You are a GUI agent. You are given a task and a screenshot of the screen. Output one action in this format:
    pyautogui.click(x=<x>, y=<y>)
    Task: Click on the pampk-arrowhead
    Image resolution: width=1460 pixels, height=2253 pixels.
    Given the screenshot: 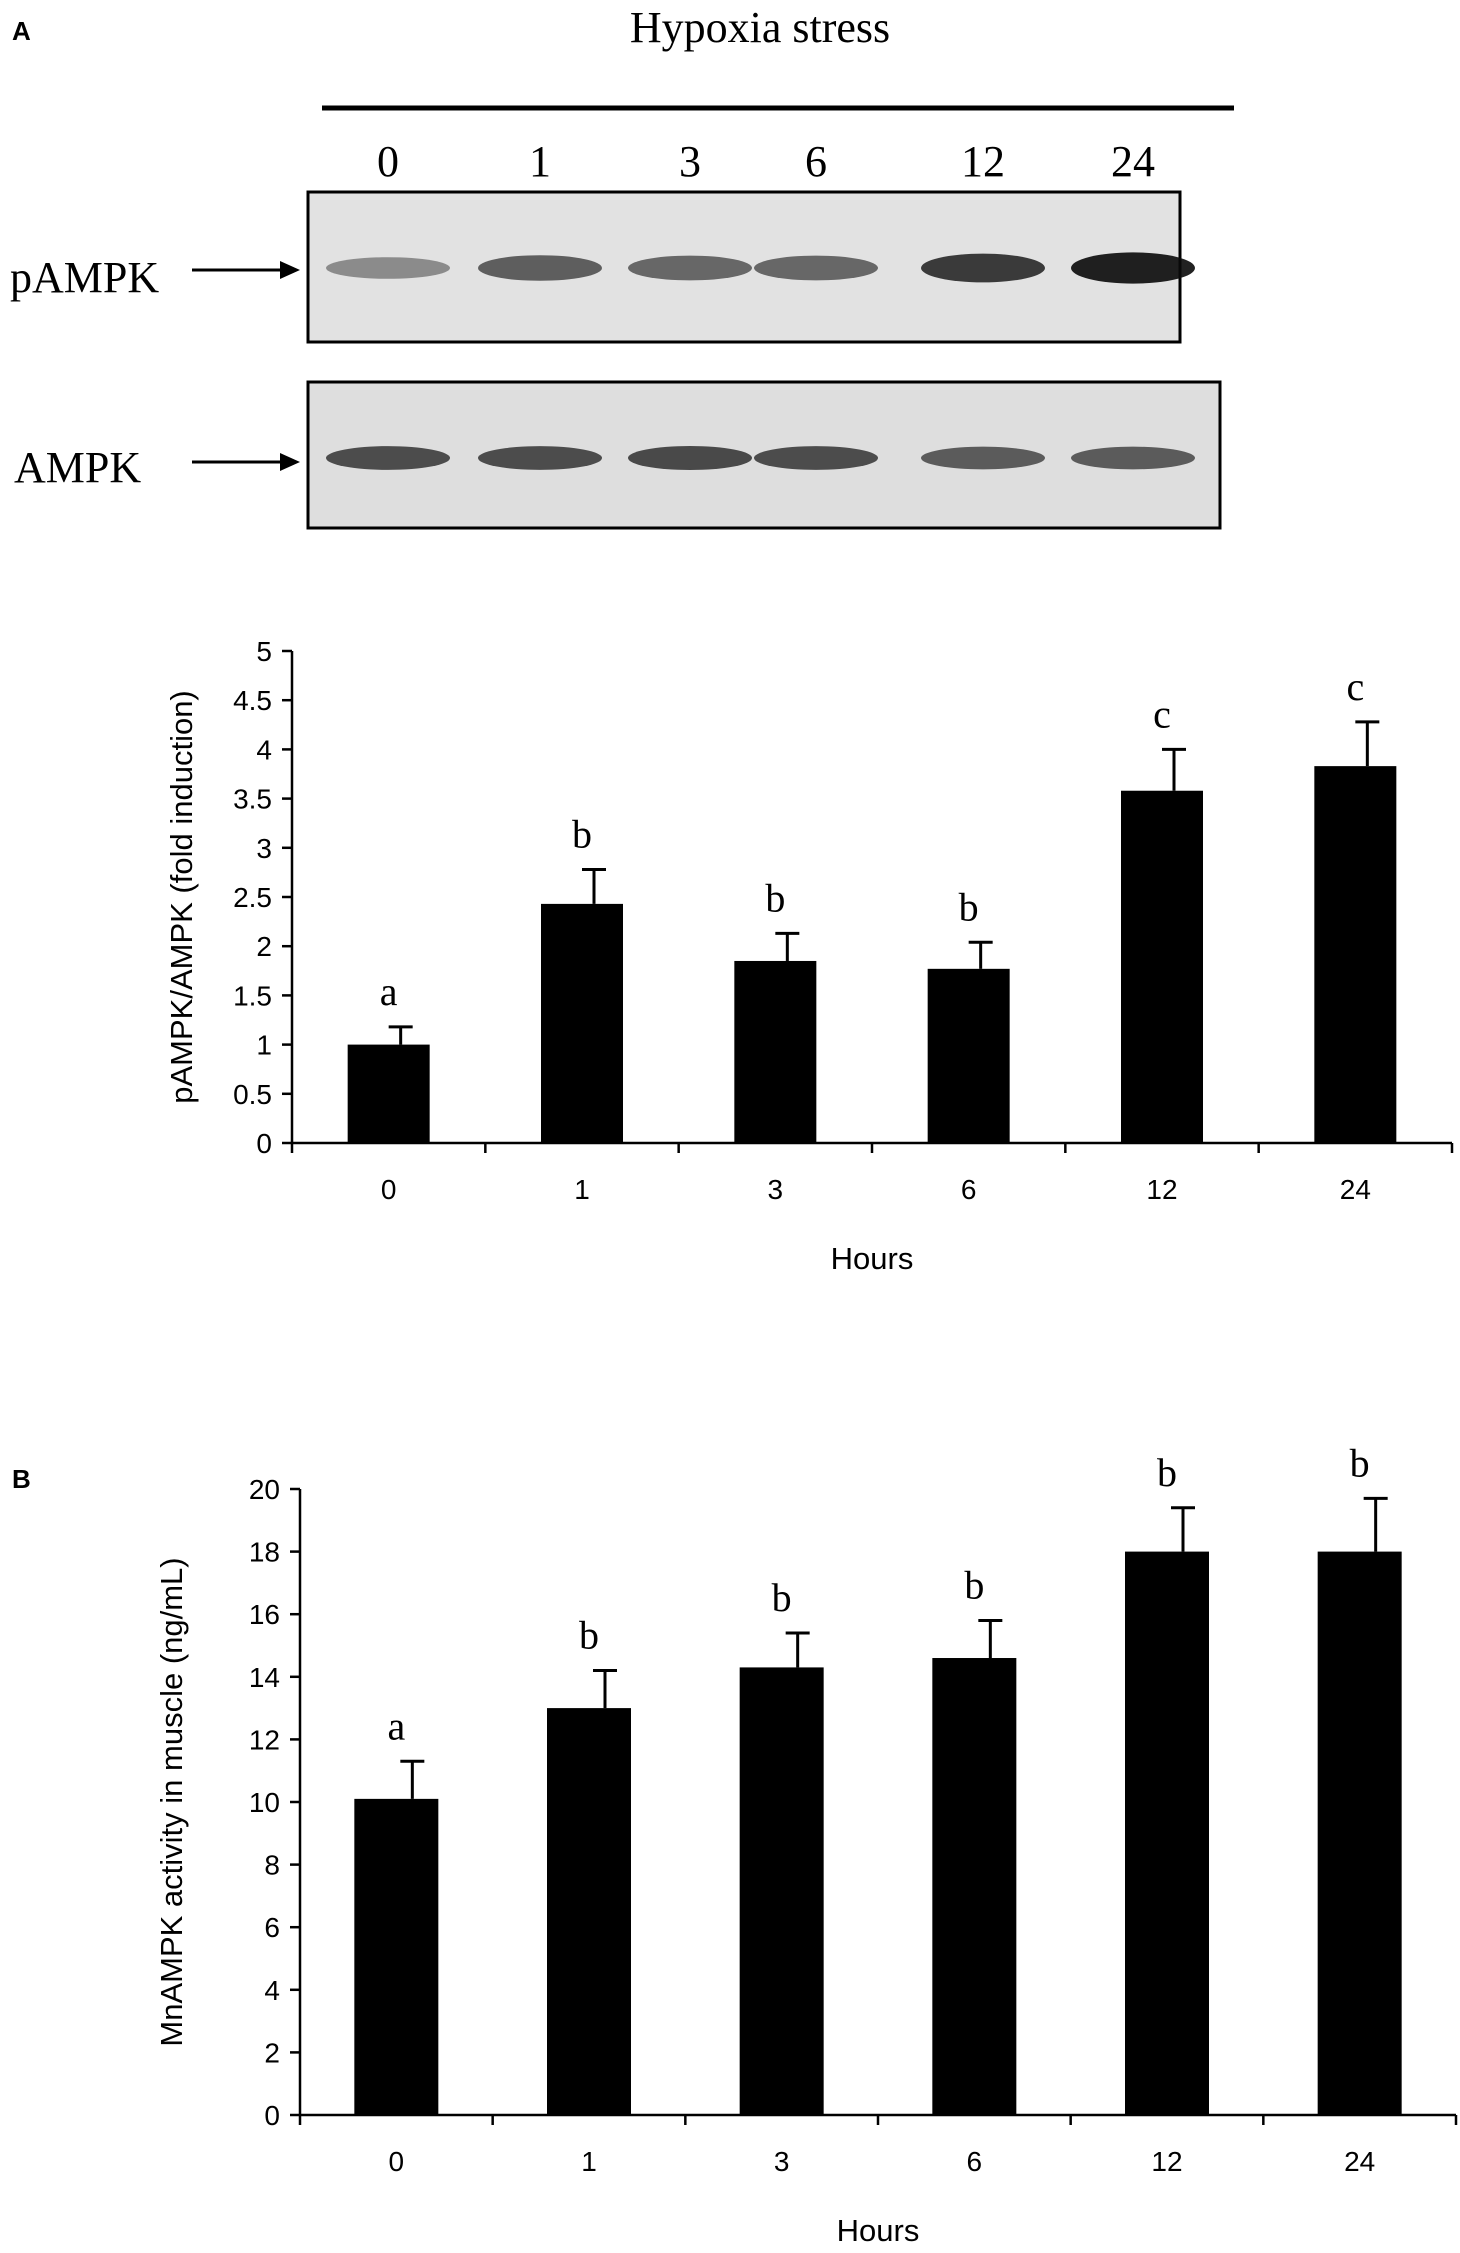 What is the action you would take?
    pyautogui.click(x=290, y=270)
    